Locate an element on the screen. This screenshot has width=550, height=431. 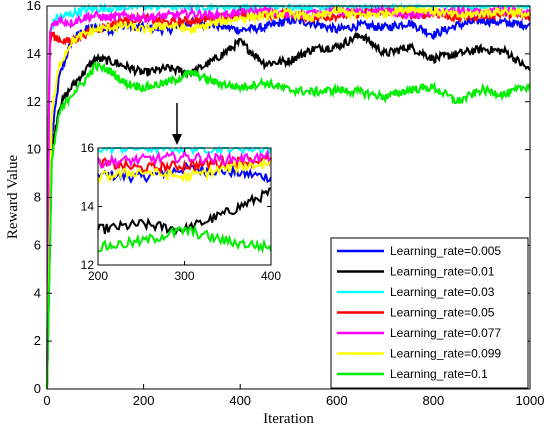
inset-y-tick-label: 12 is located at coordinates (88, 265).